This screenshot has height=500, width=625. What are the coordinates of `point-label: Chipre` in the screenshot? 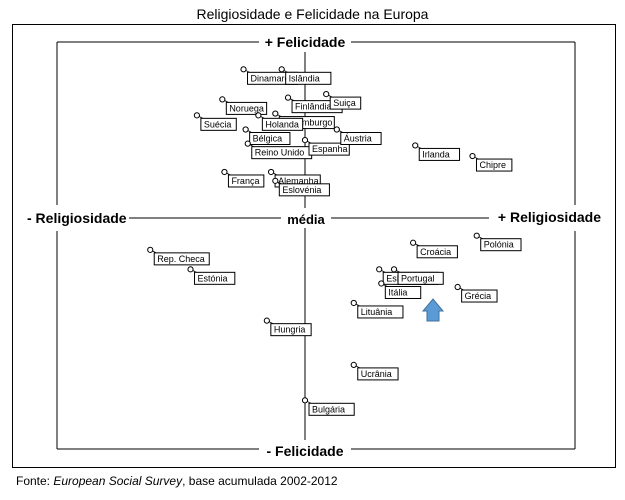 It's located at (492, 165).